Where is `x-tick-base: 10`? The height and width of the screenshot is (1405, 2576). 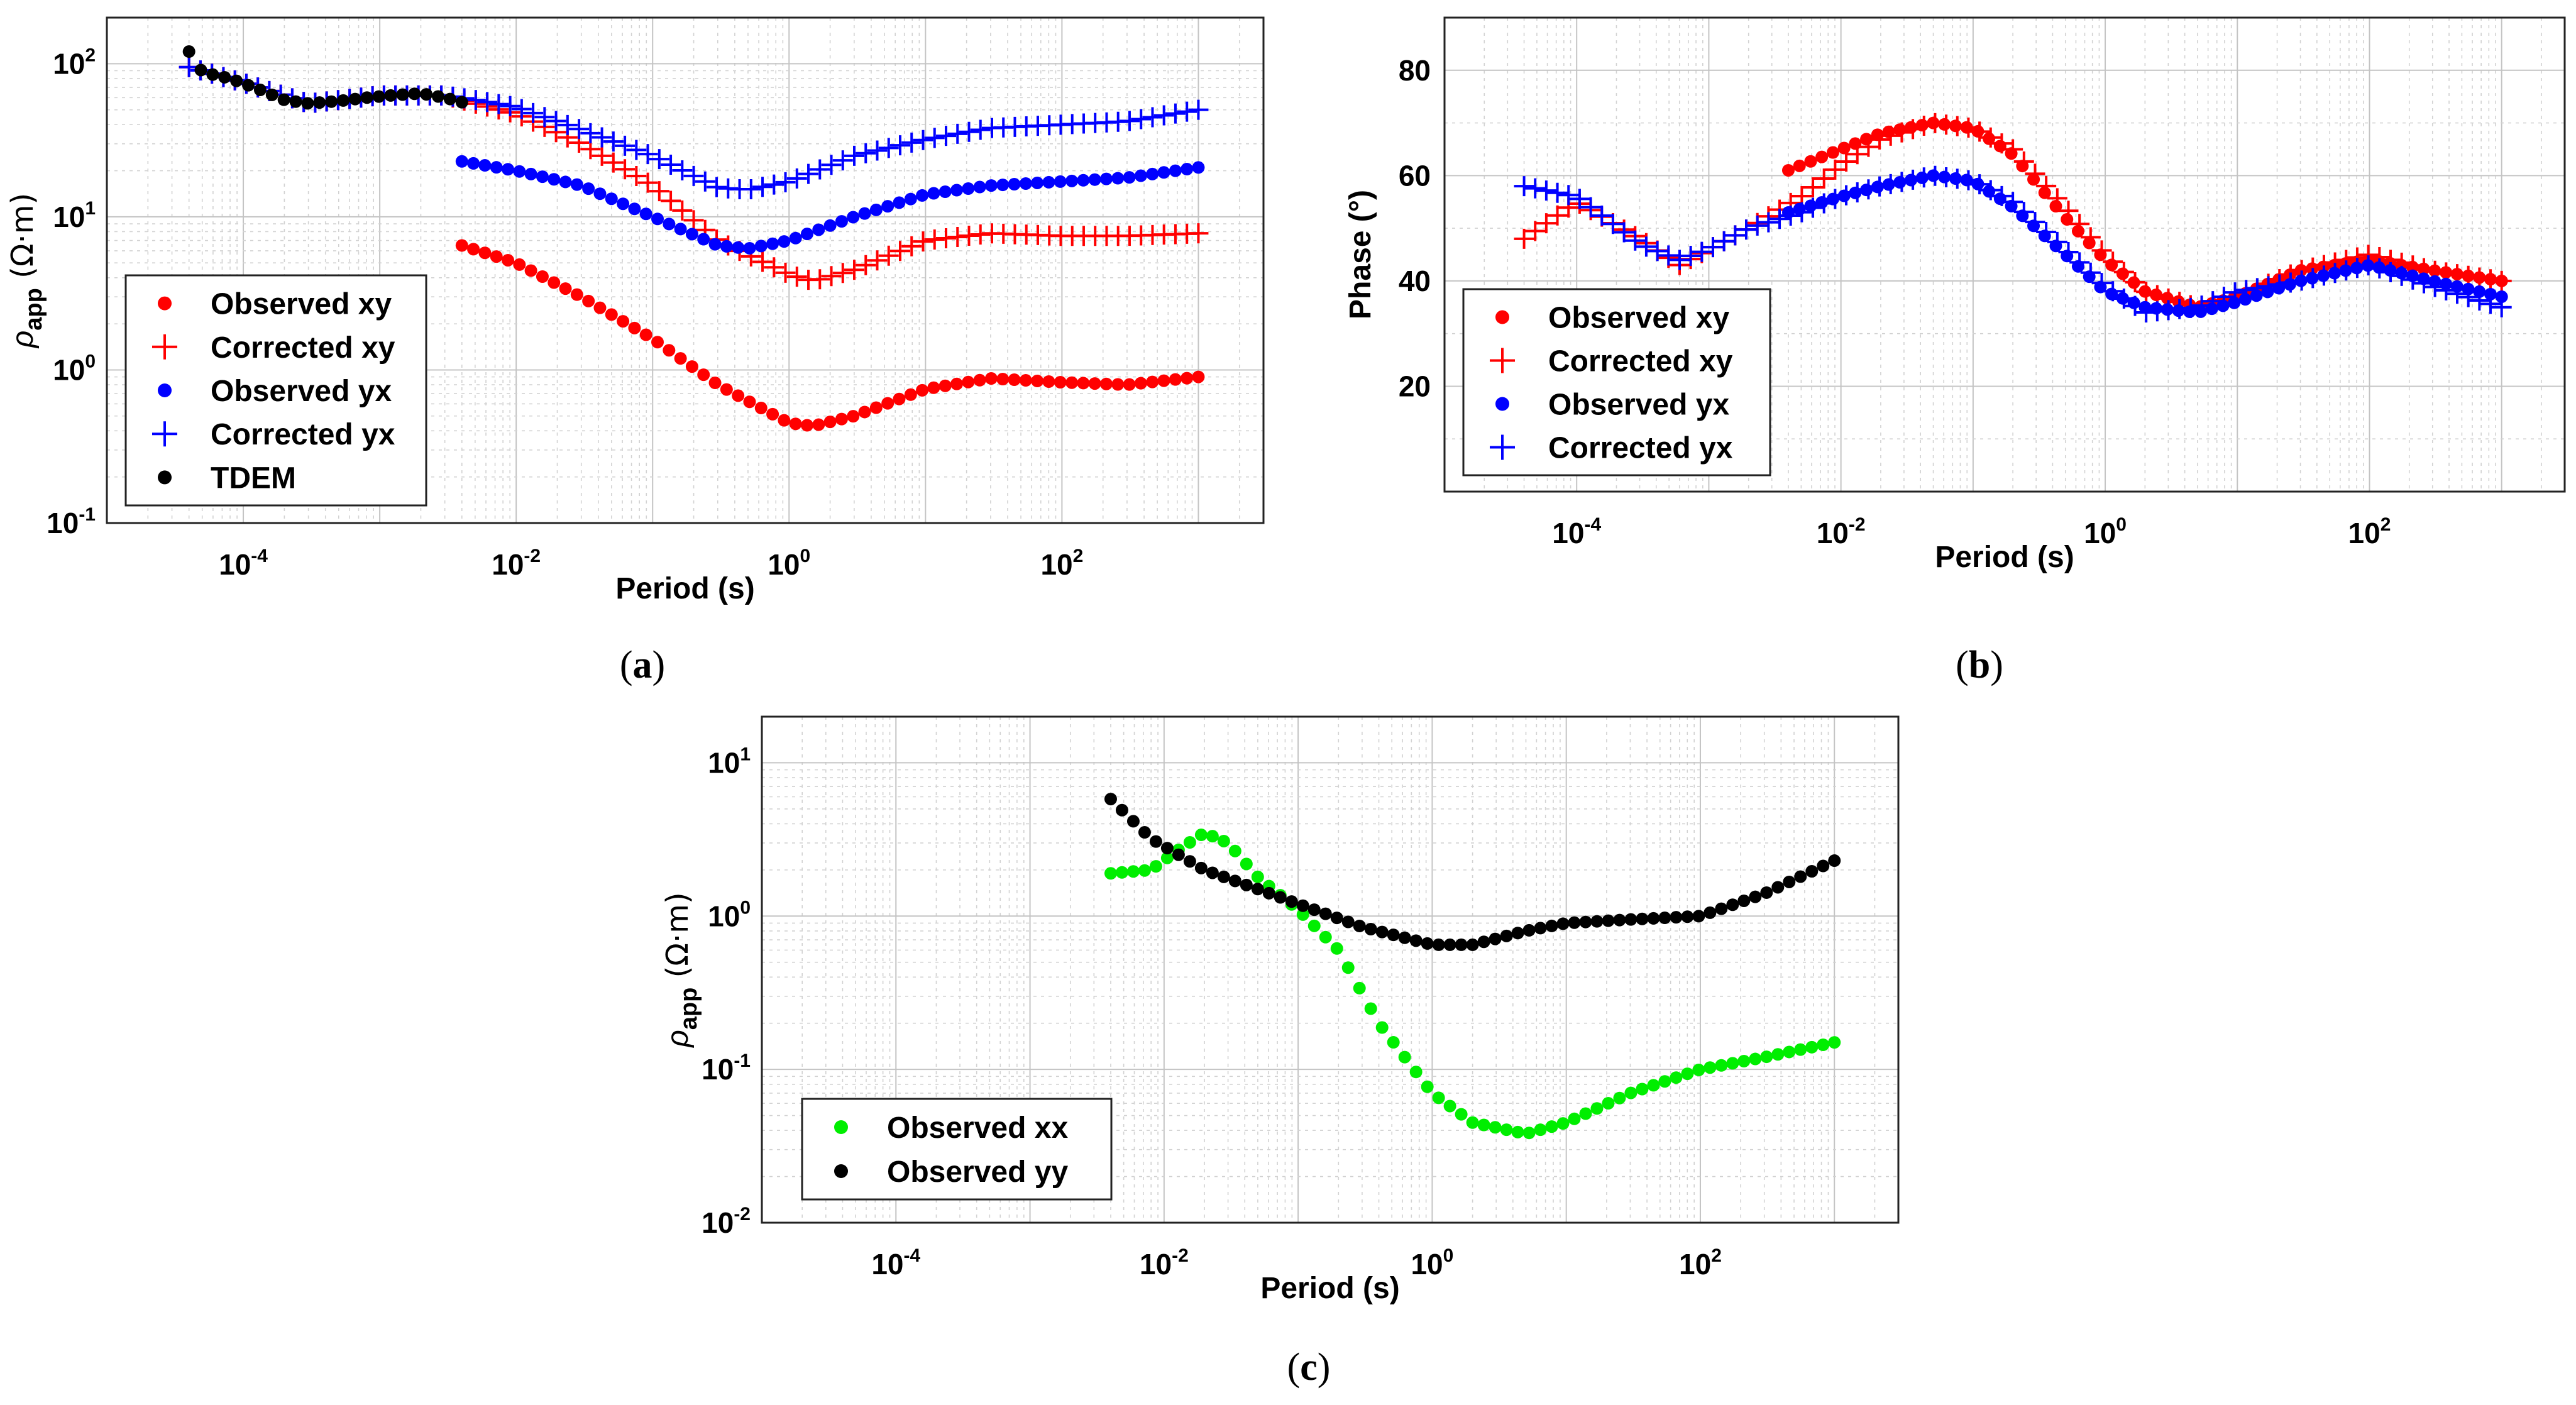
x-tick-base: 10 is located at coordinates (235, 564).